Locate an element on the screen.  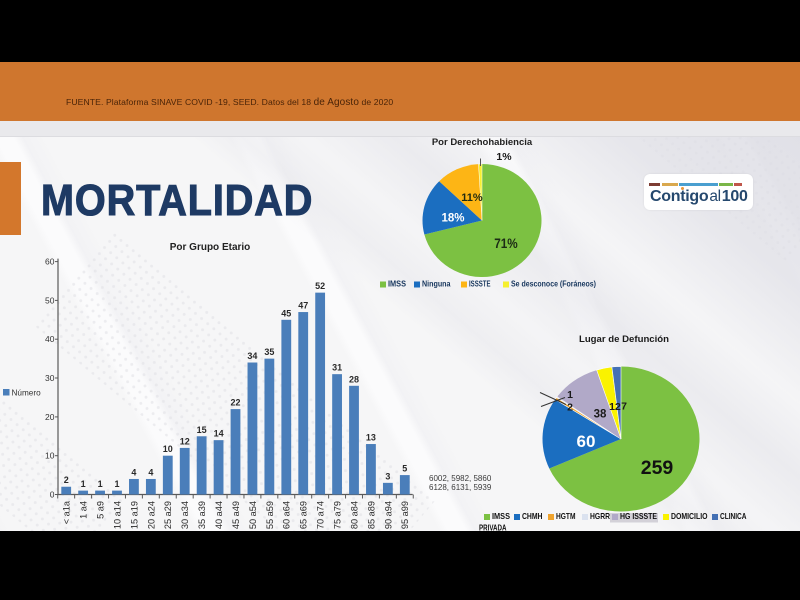
svg-text: 28 is located at coordinates (354, 379).